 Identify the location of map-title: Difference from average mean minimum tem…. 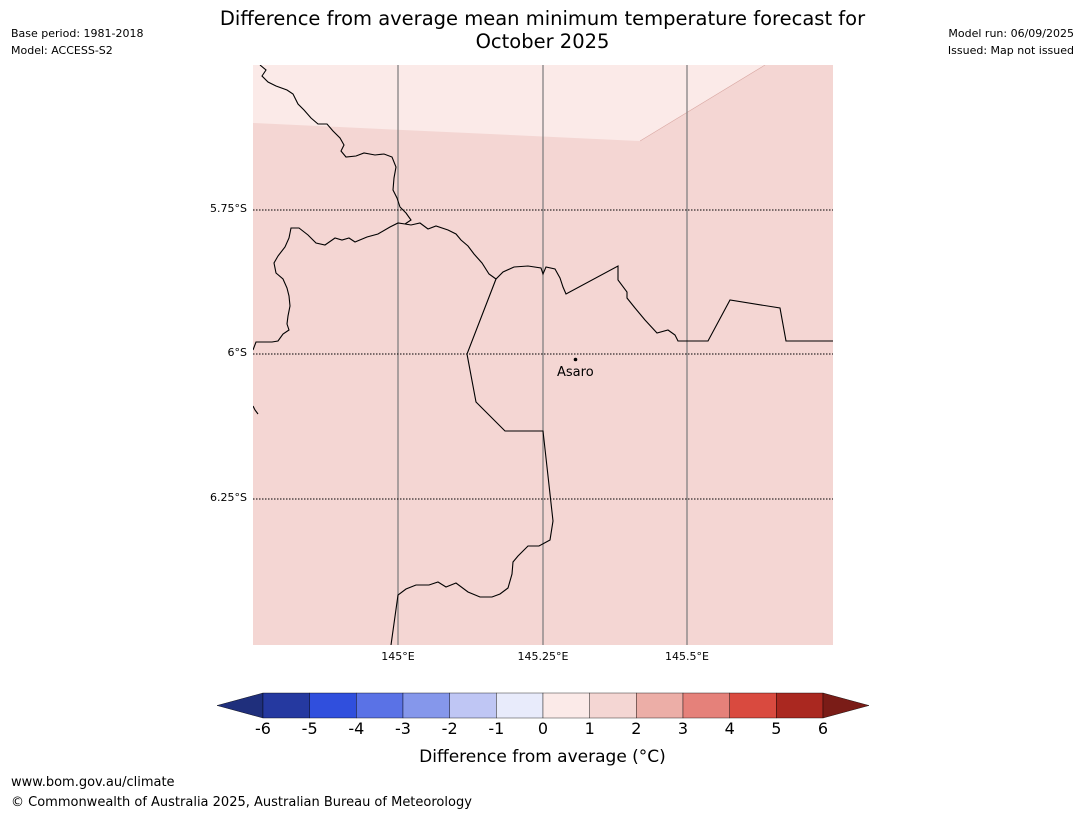
(542, 30).